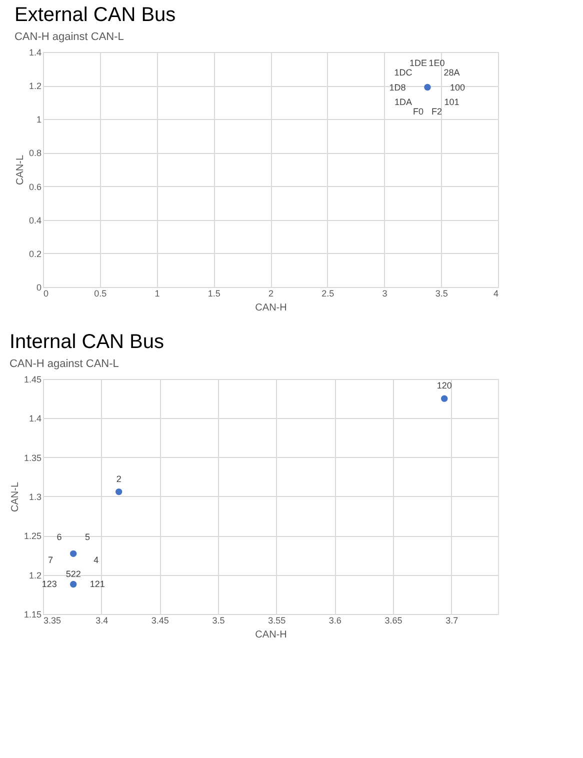 The height and width of the screenshot is (758, 583). Describe the element at coordinates (328, 293) in the screenshot. I see `x-tick-label: 2.5` at that location.